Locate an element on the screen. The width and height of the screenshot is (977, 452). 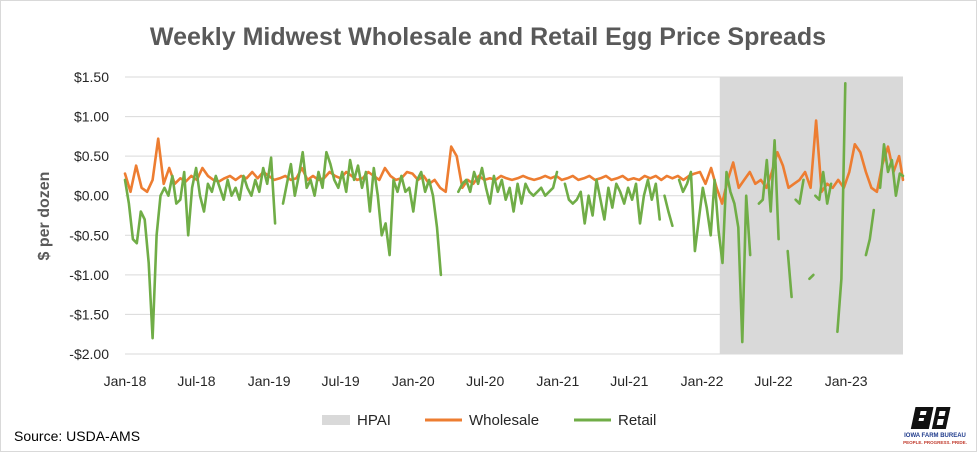
x-tick-label: Jan-19 is located at coordinates (269, 381).